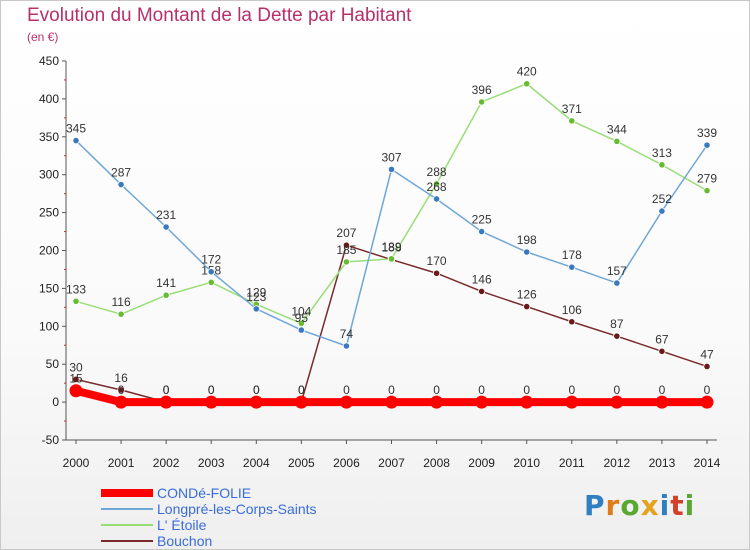 The height and width of the screenshot is (550, 750). I want to click on data-label: 189, so click(391, 247).